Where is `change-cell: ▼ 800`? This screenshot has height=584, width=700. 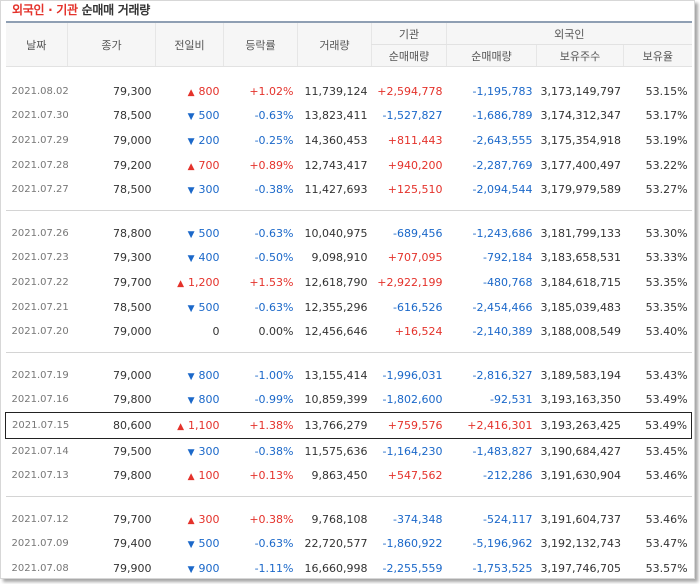 change-cell: ▼ 800 is located at coordinates (190, 400).